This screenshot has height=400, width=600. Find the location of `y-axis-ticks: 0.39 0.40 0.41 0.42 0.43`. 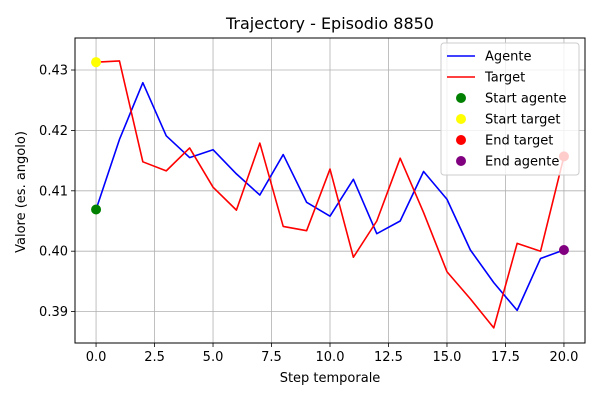

y-axis-ticks: 0.39 0.40 0.41 0.42 0.43 is located at coordinates (57, 192).